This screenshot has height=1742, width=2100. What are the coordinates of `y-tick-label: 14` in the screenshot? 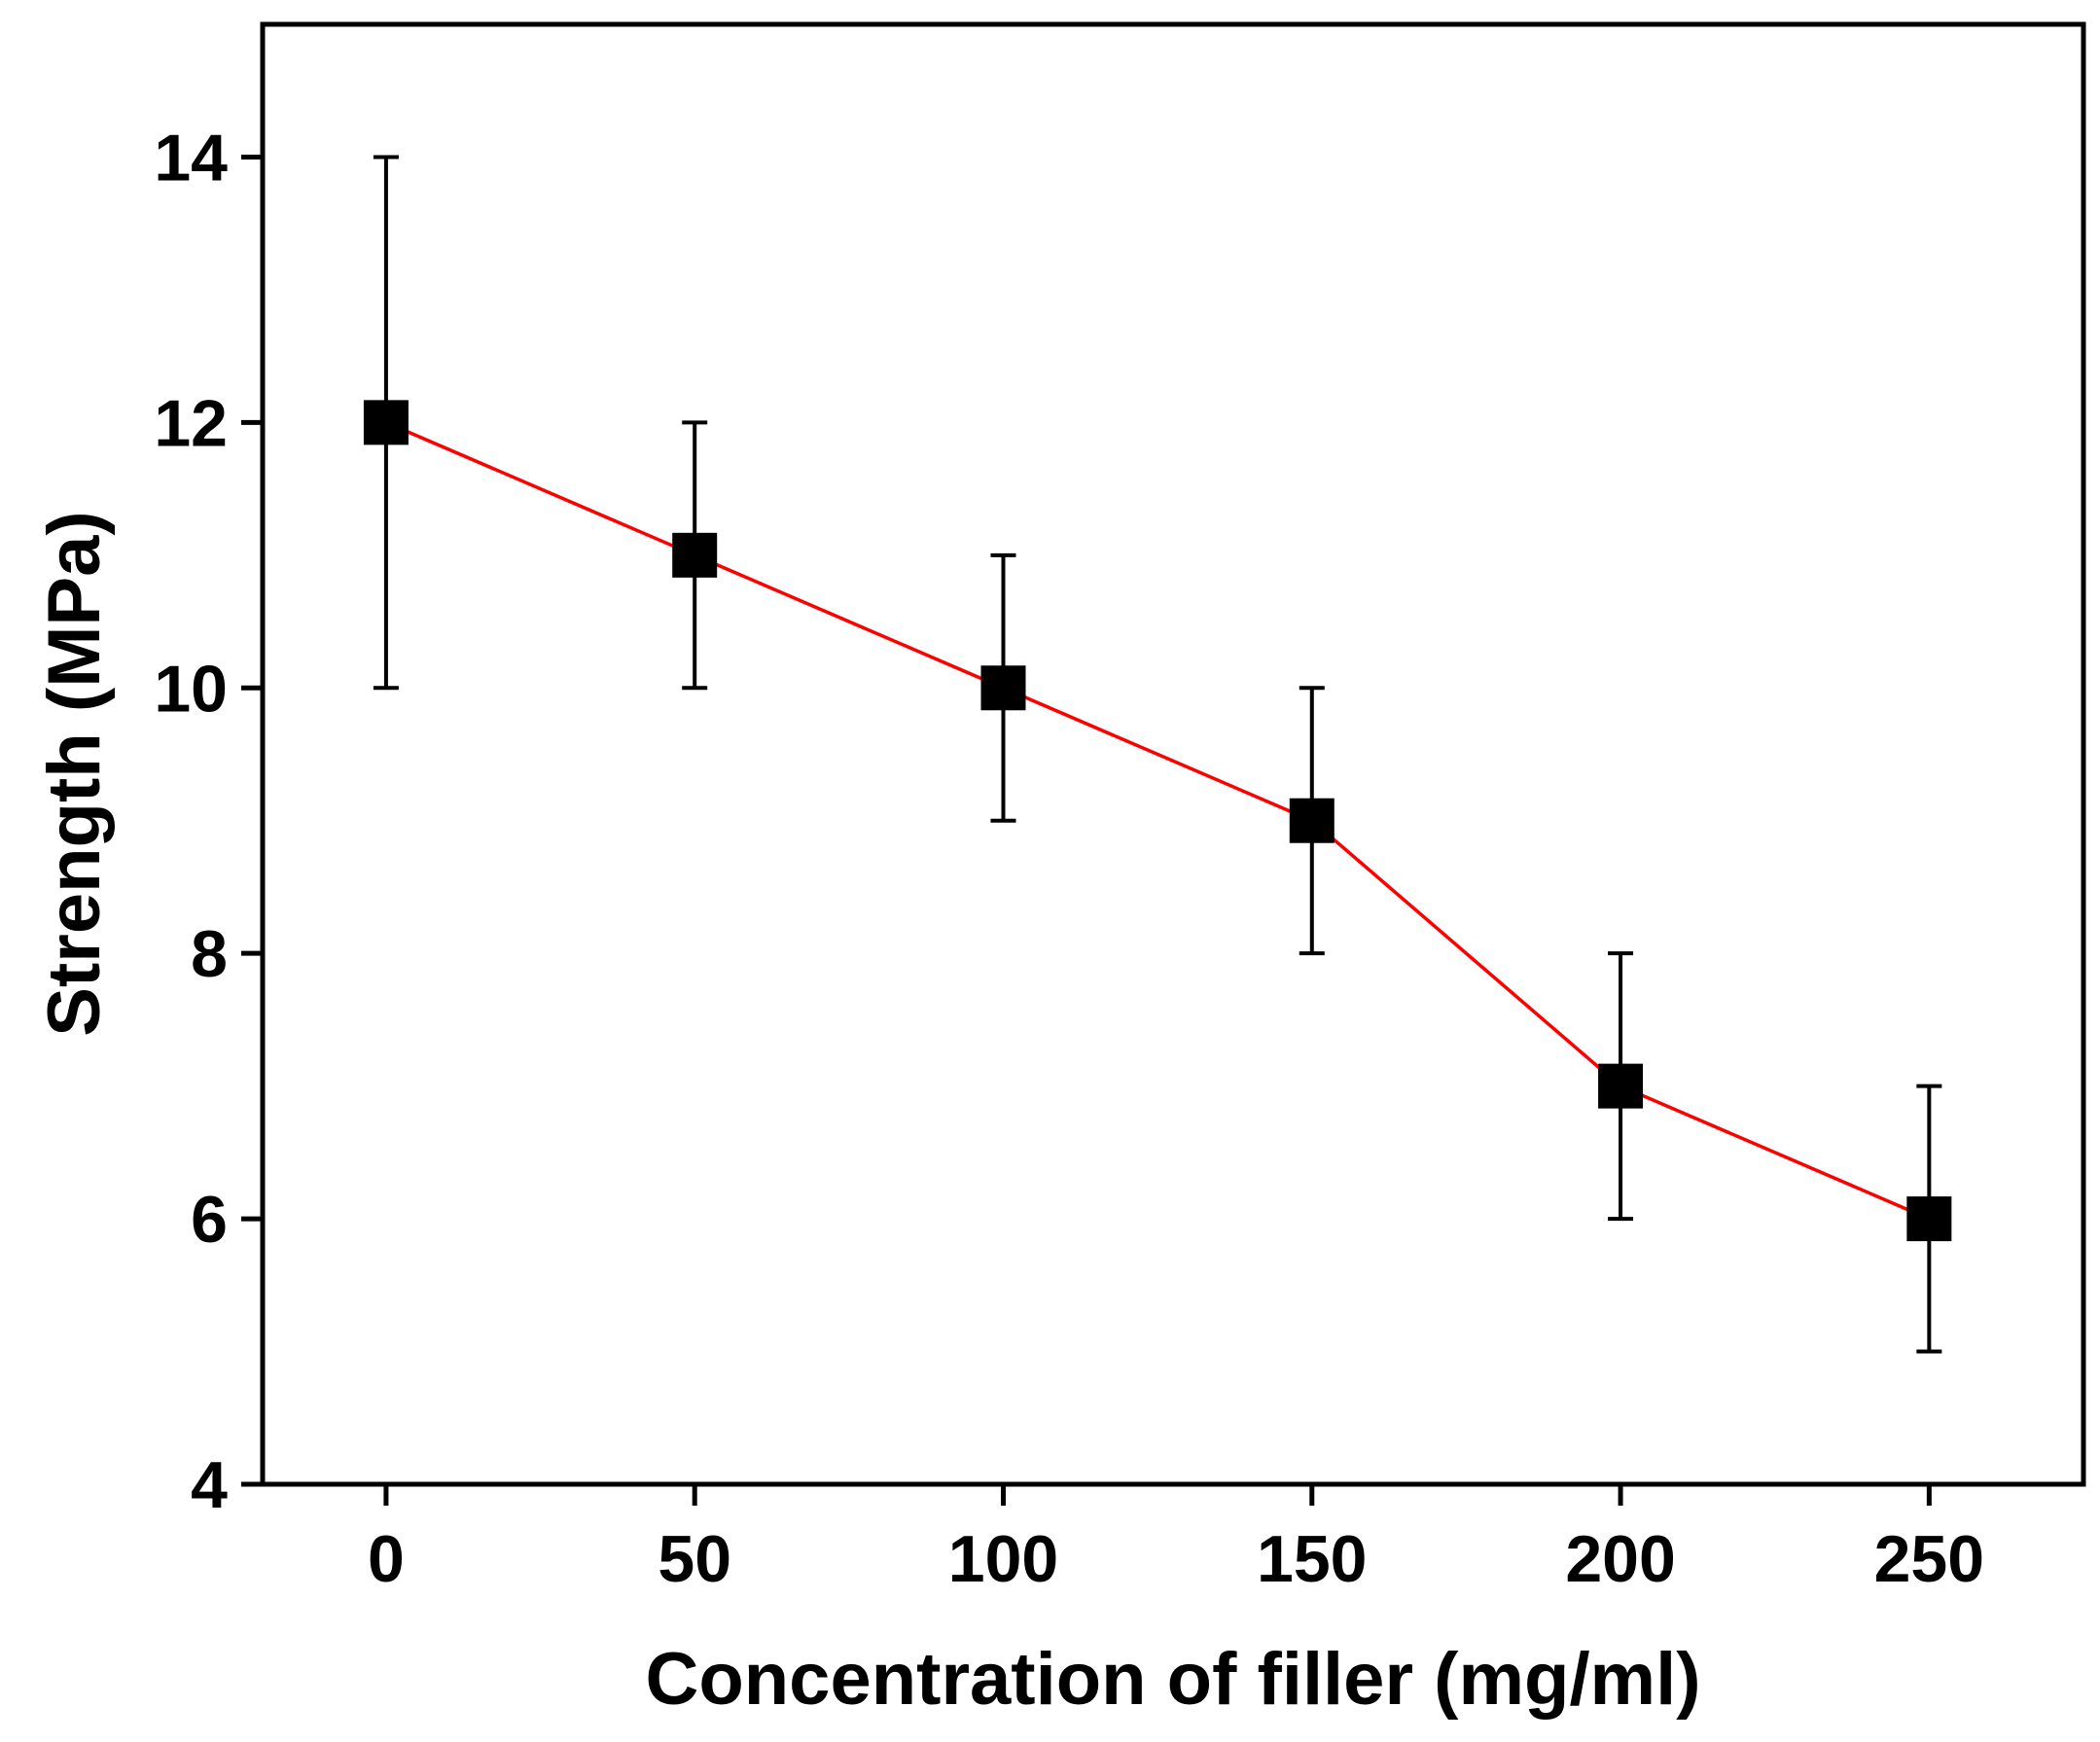 It's located at (191, 158).